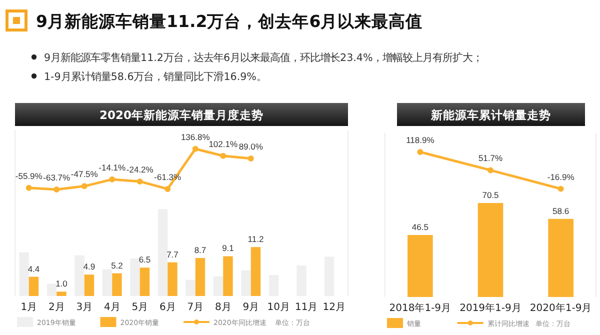 The image size is (600, 335). What do you see at coordinates (490, 115) in the screenshot?
I see `chart-title: 新能源车累计销量走势` at bounding box center [490, 115].